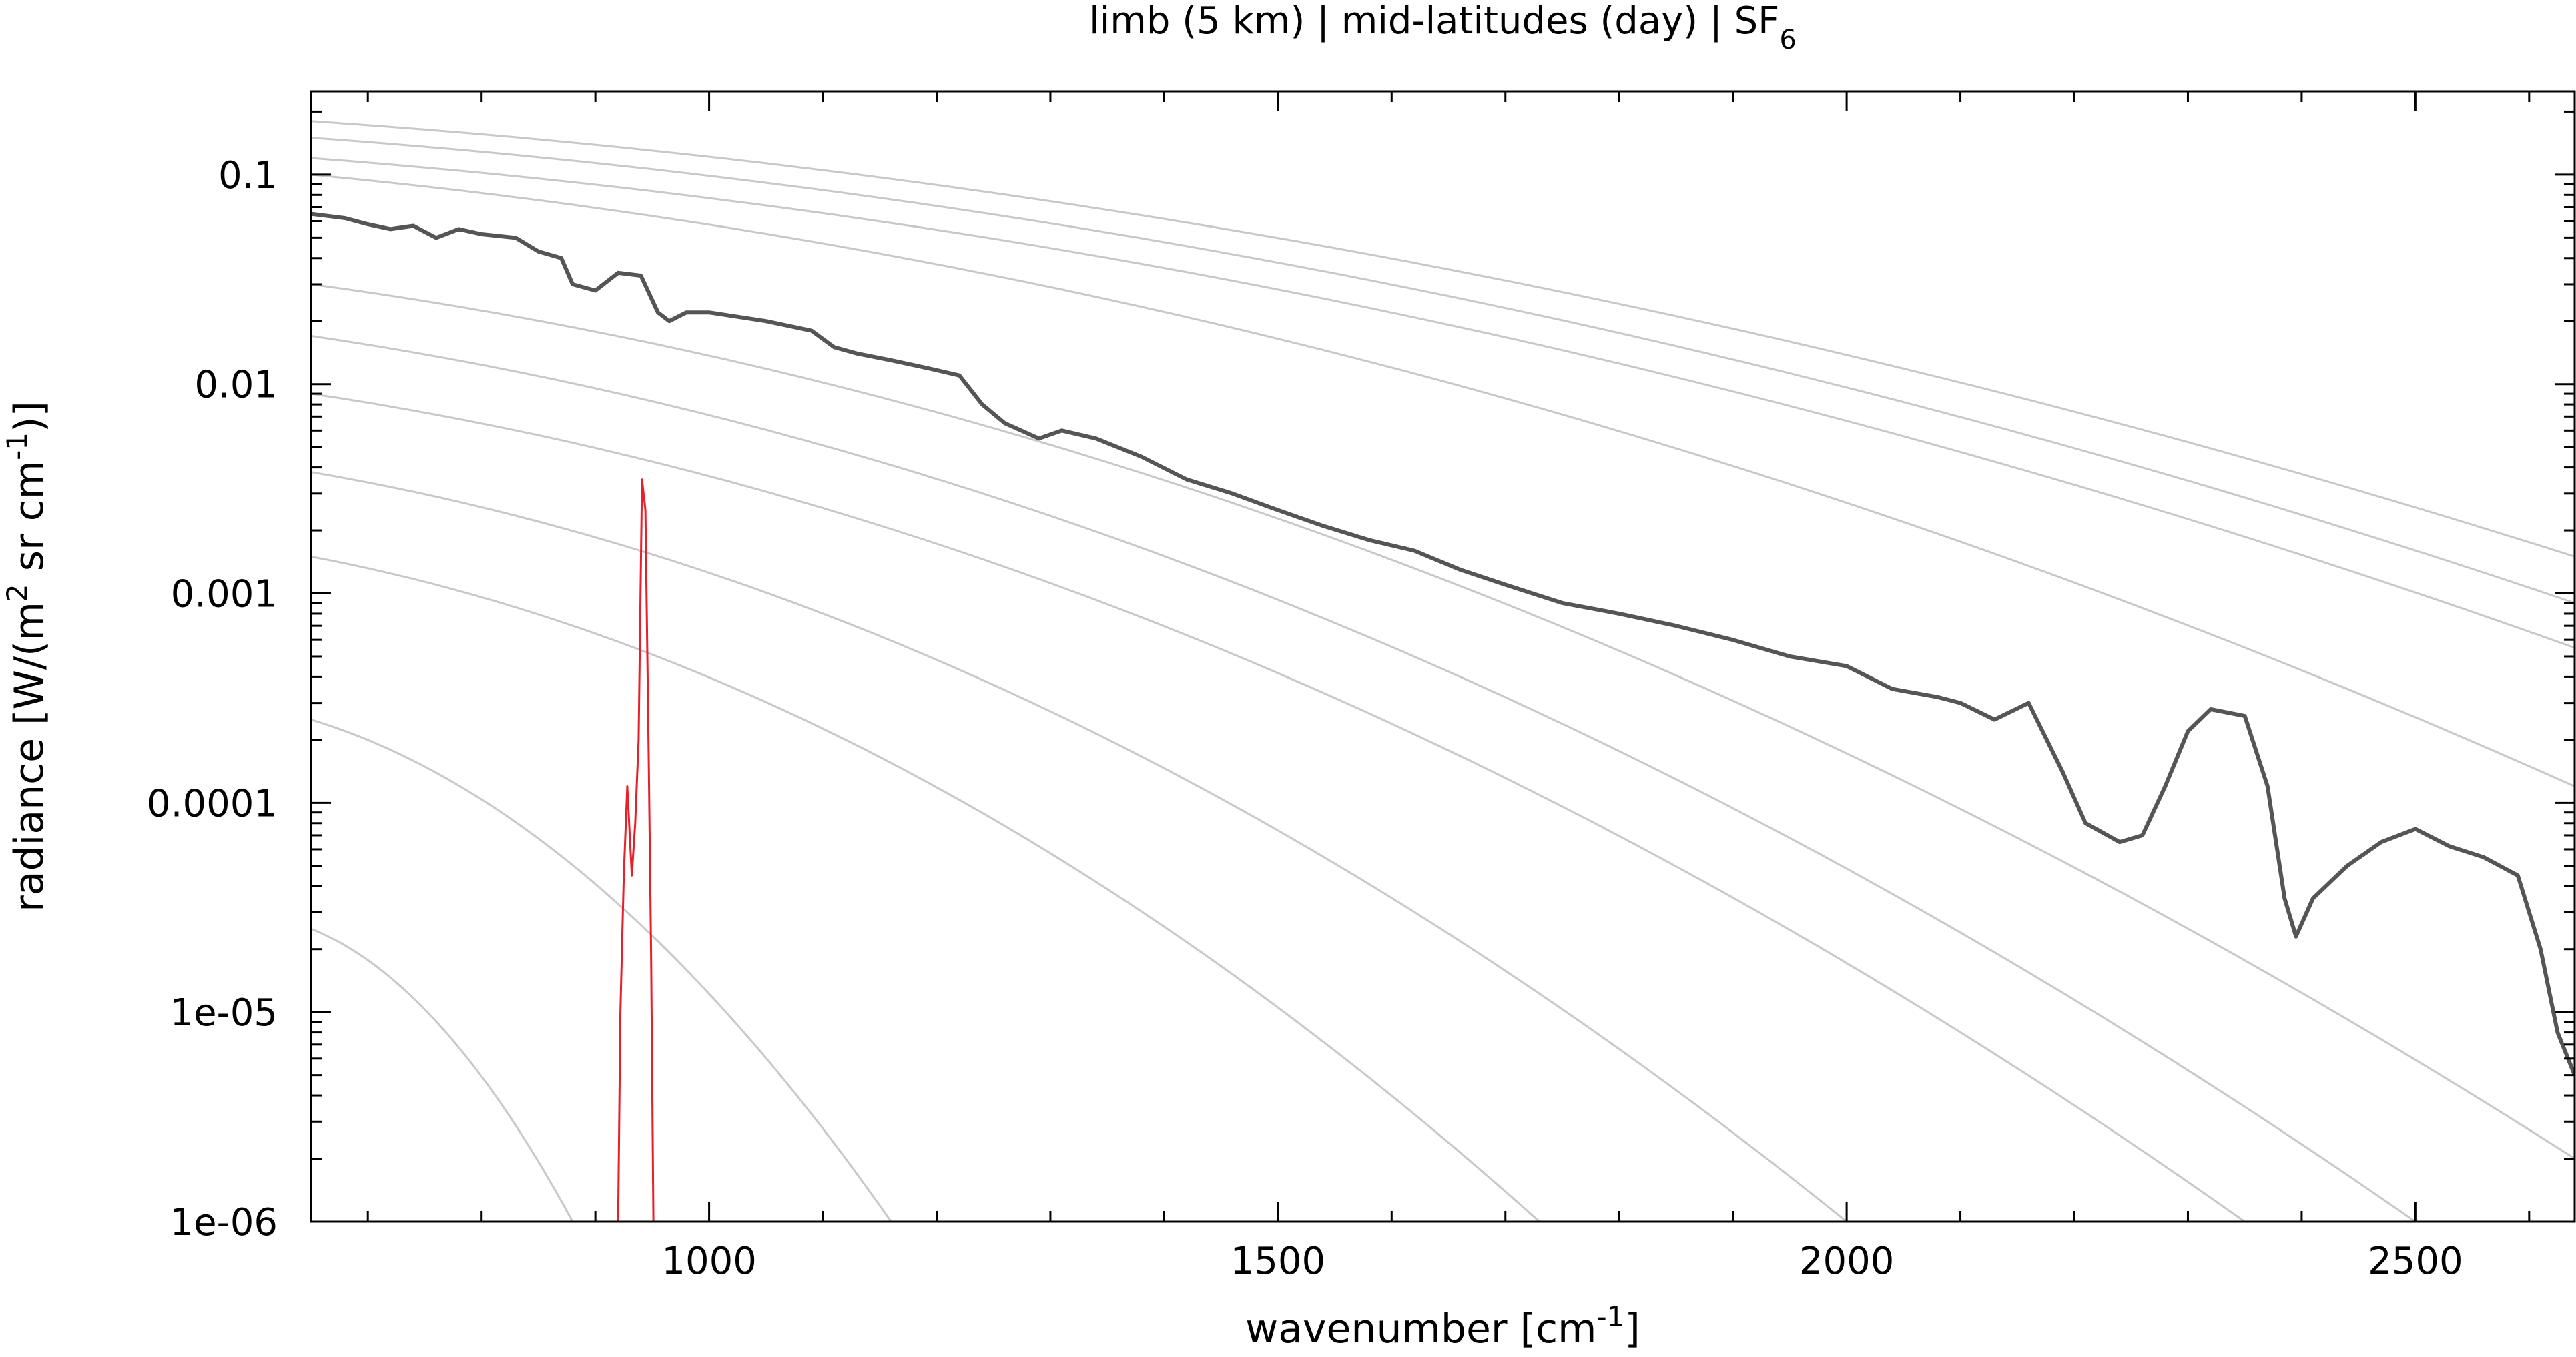  I want to click on x-axis-label-superscript: -1, so click(1611, 1316).